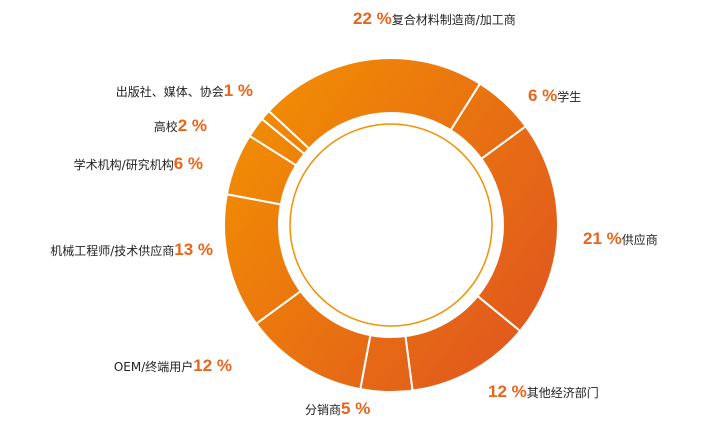 The width and height of the screenshot is (717, 438). I want to click on segment-label: 出版社、媒体、协会1 %, so click(184, 90).